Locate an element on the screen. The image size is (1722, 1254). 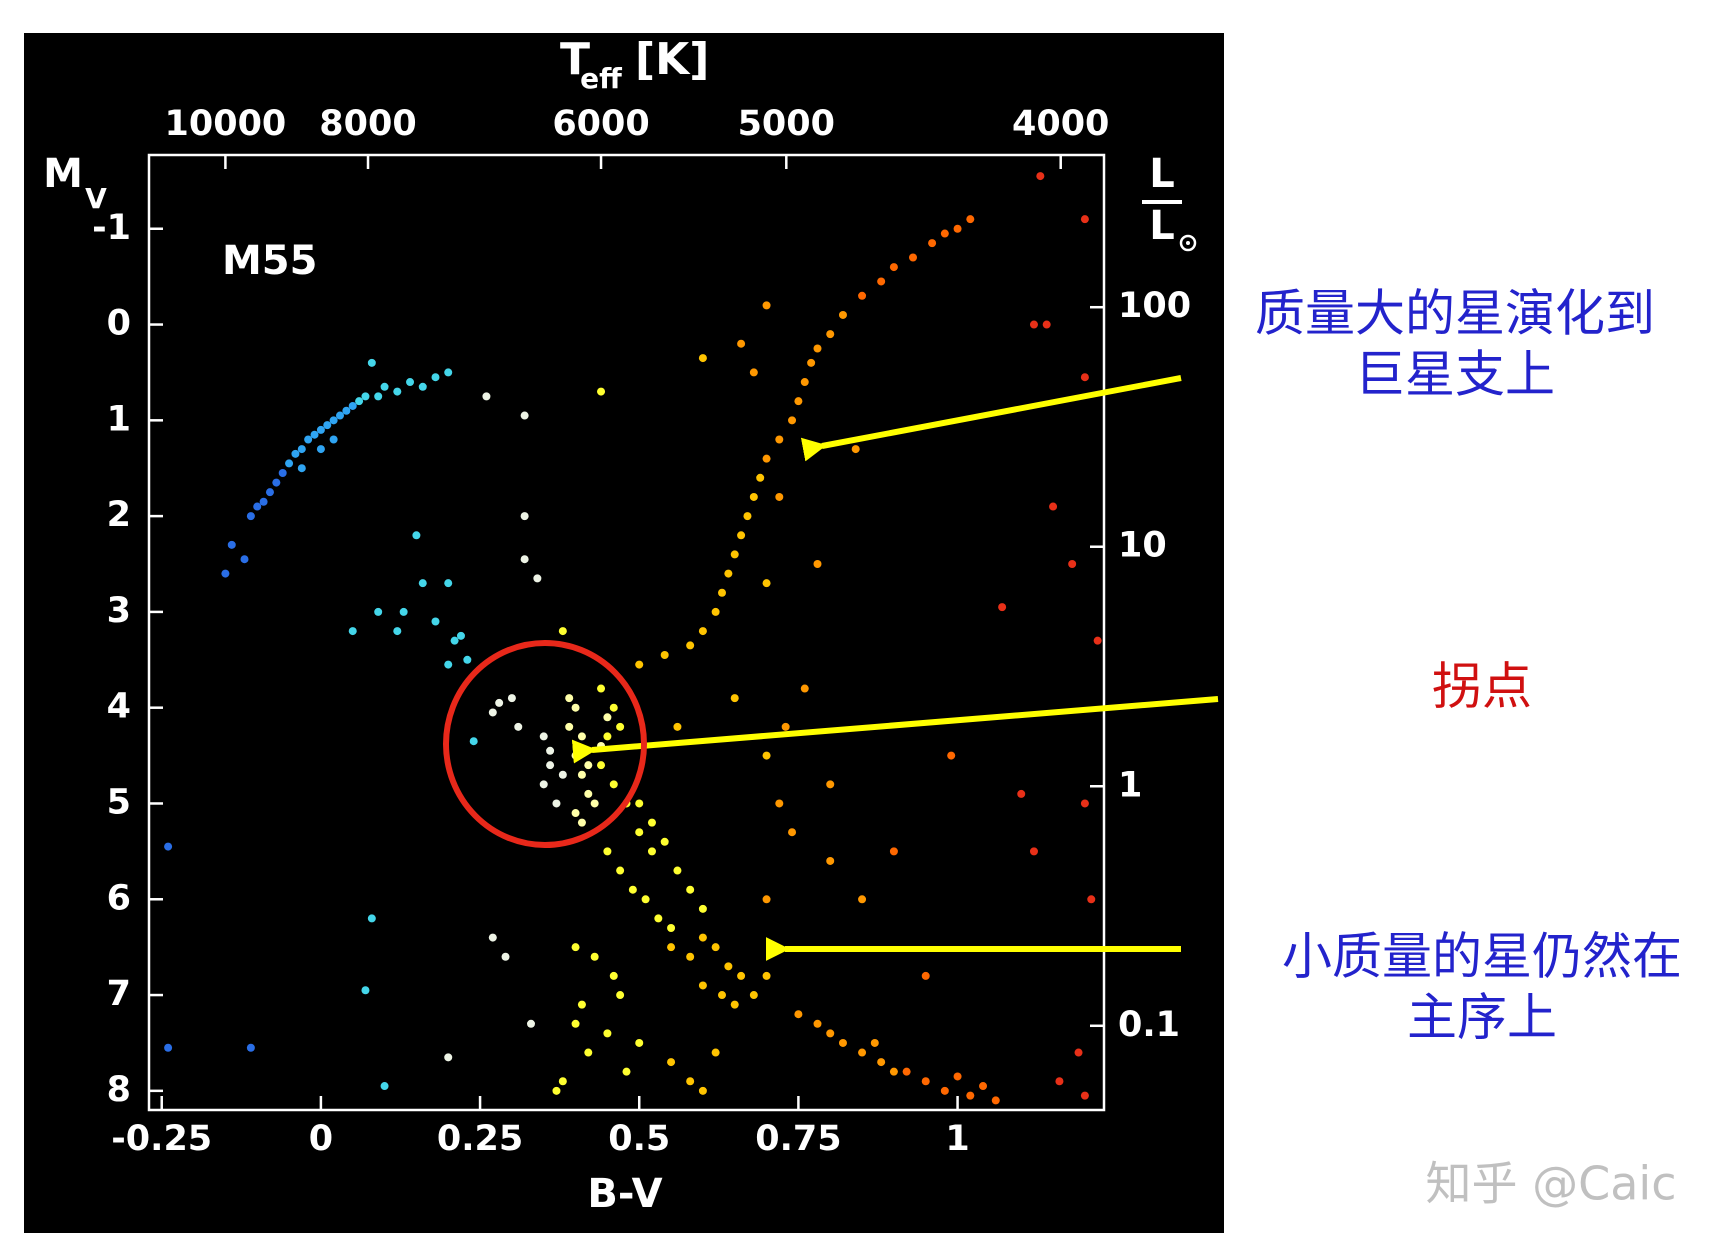
y-tick-label: -1 is located at coordinates (111, 228).